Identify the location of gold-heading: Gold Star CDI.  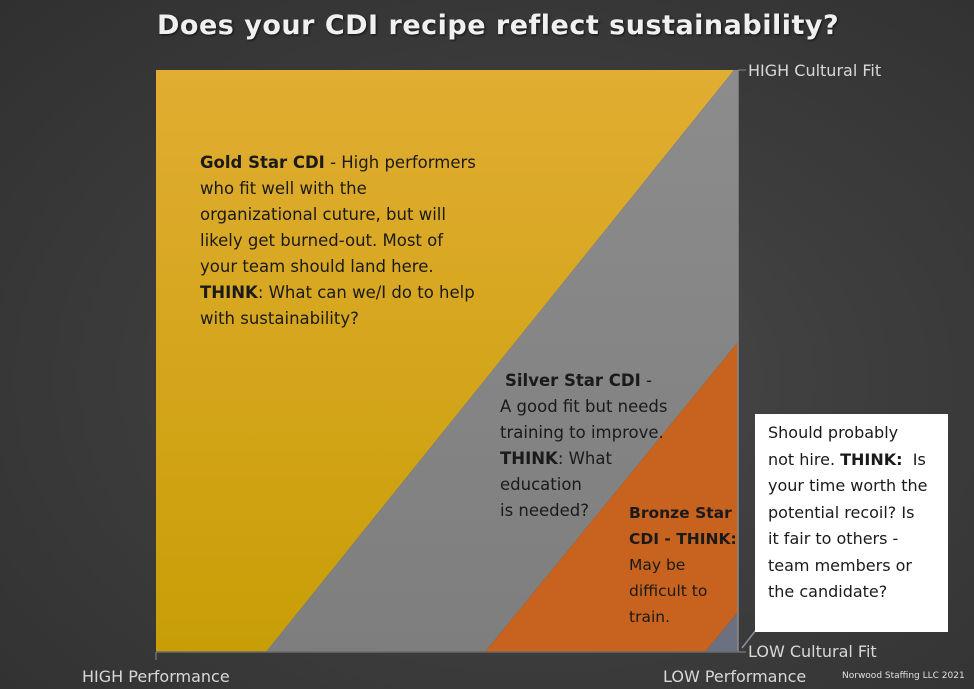
(262, 162).